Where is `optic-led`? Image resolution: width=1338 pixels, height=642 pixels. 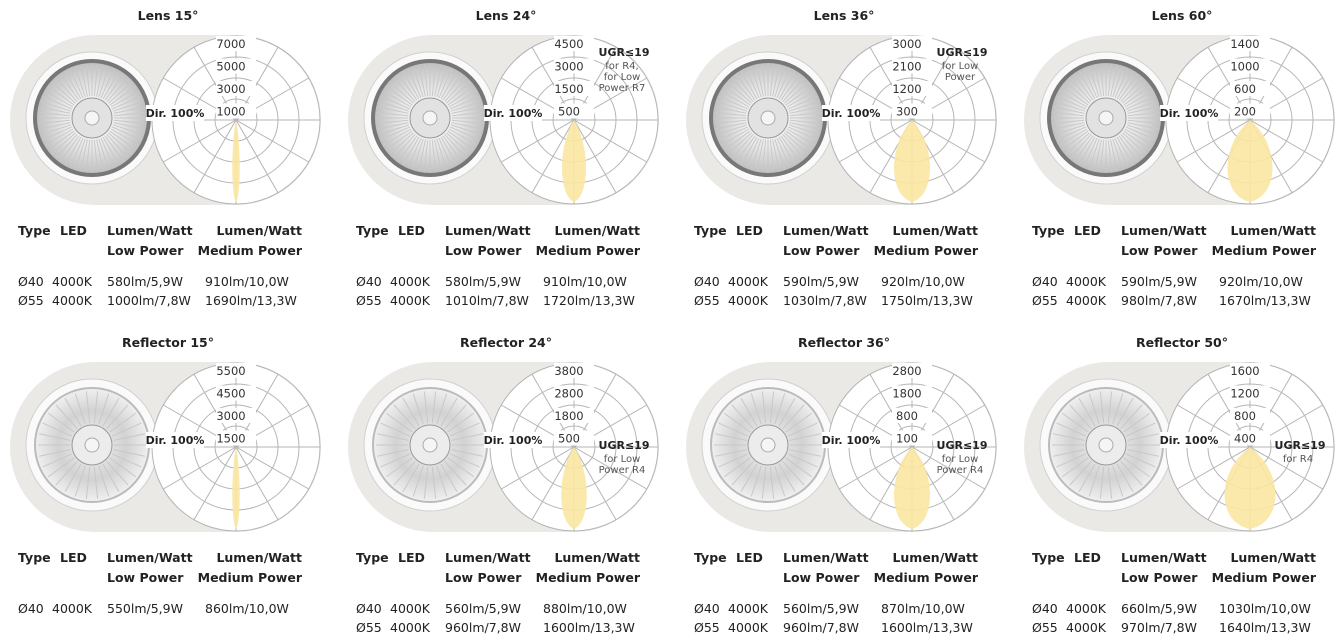 optic-led is located at coordinates (768, 118).